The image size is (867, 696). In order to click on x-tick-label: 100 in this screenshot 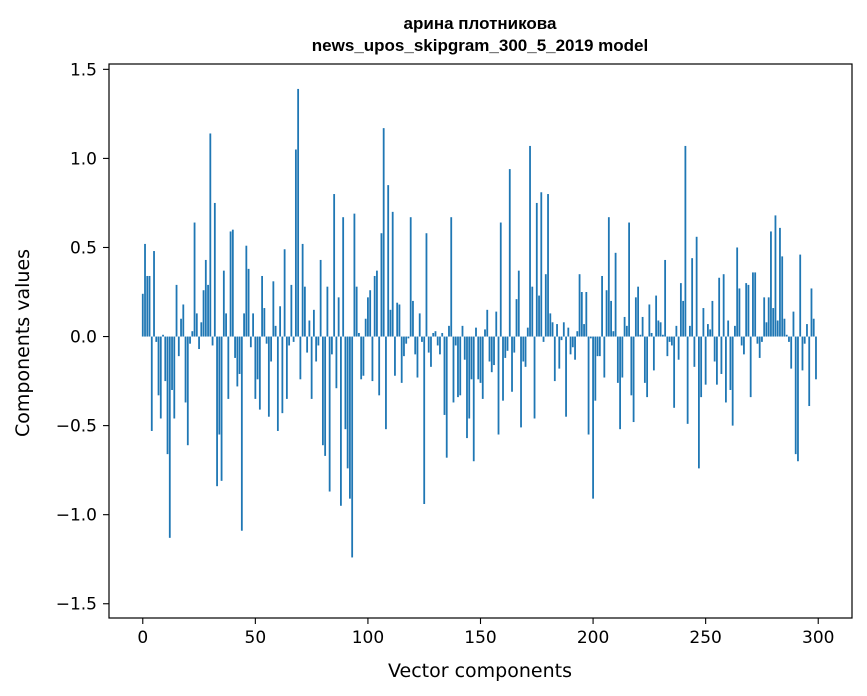, I will do `click(368, 638)`.